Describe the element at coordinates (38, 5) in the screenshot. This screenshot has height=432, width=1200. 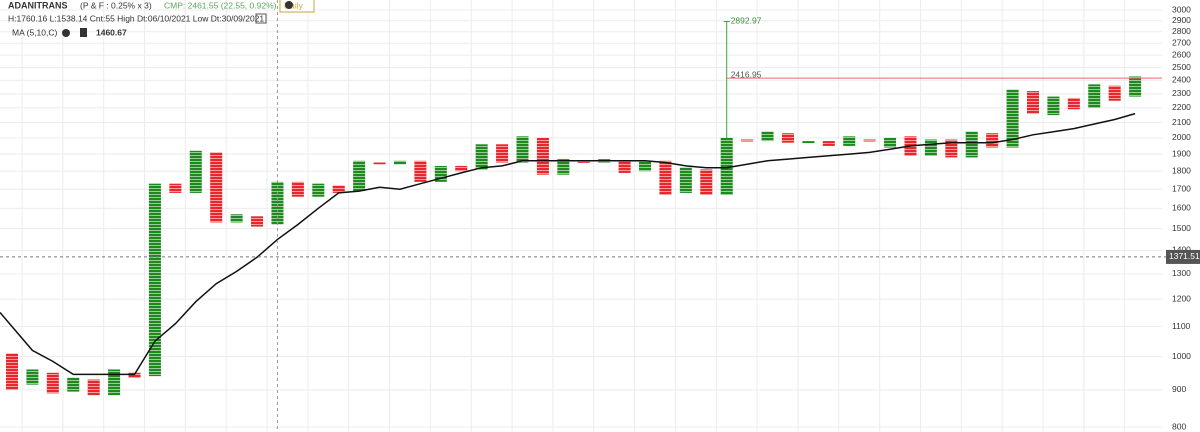
I see `symbol: ADANITRANS` at that location.